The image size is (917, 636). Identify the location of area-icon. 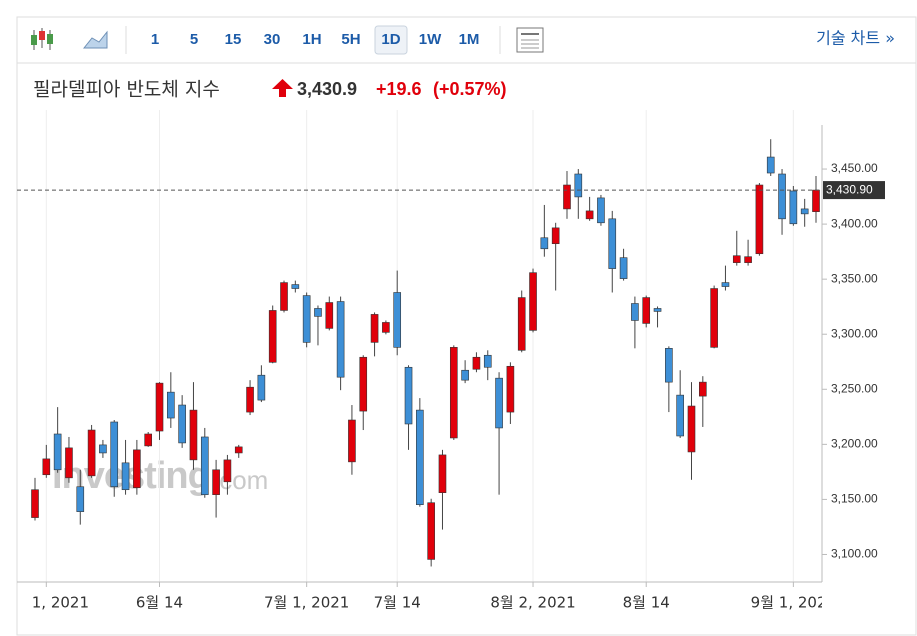
(95, 39).